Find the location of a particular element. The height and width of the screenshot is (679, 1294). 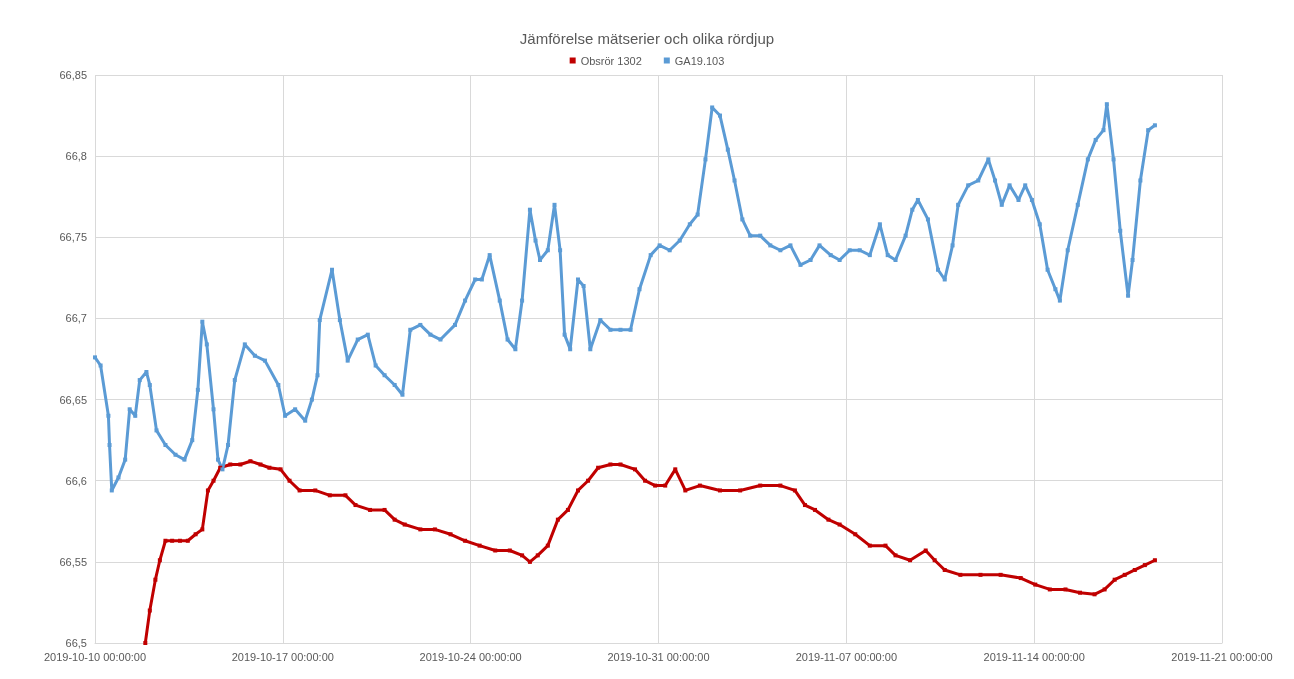

chart-title: Jämförelse mätserier och olika rördjup is located at coordinates (647, 38).